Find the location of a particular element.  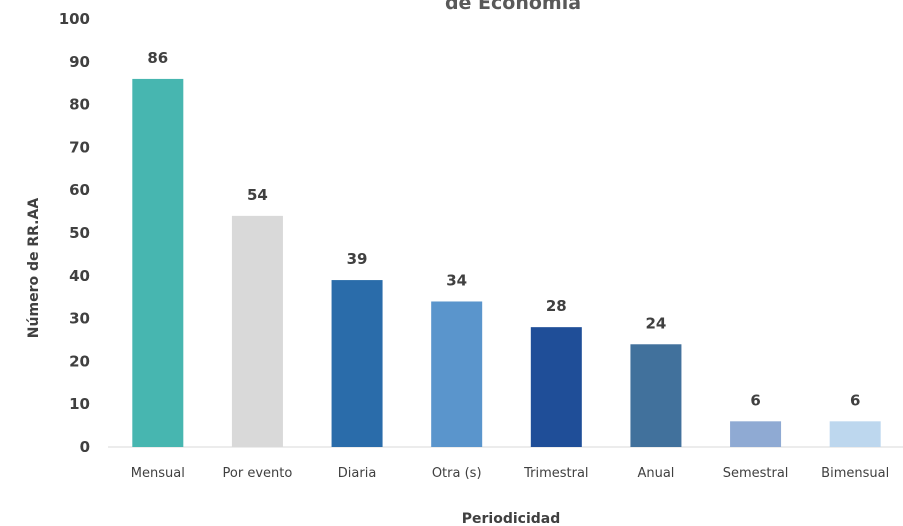

y-axis-ticks: 0 10 20 30 40 50 60 70 80 90 100 is located at coordinates (74, 233).